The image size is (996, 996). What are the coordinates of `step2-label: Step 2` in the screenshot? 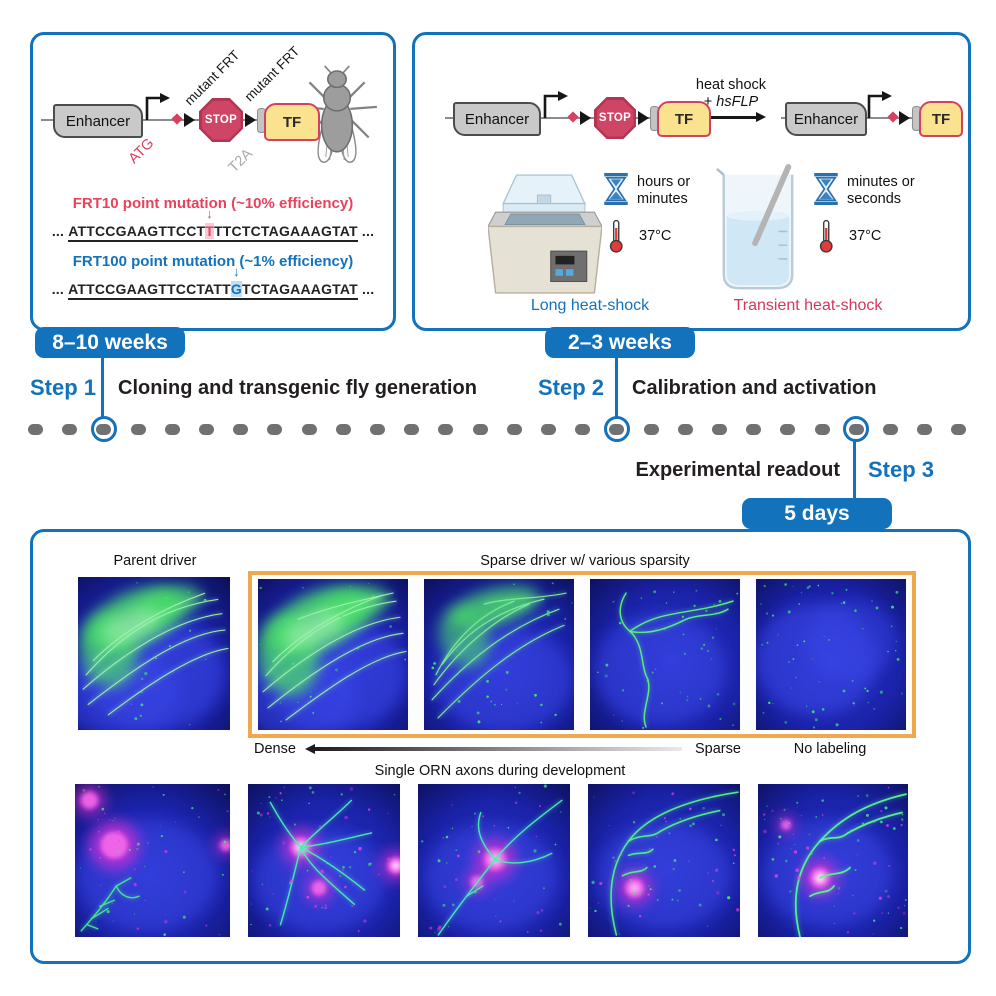 It's located at (571, 387).